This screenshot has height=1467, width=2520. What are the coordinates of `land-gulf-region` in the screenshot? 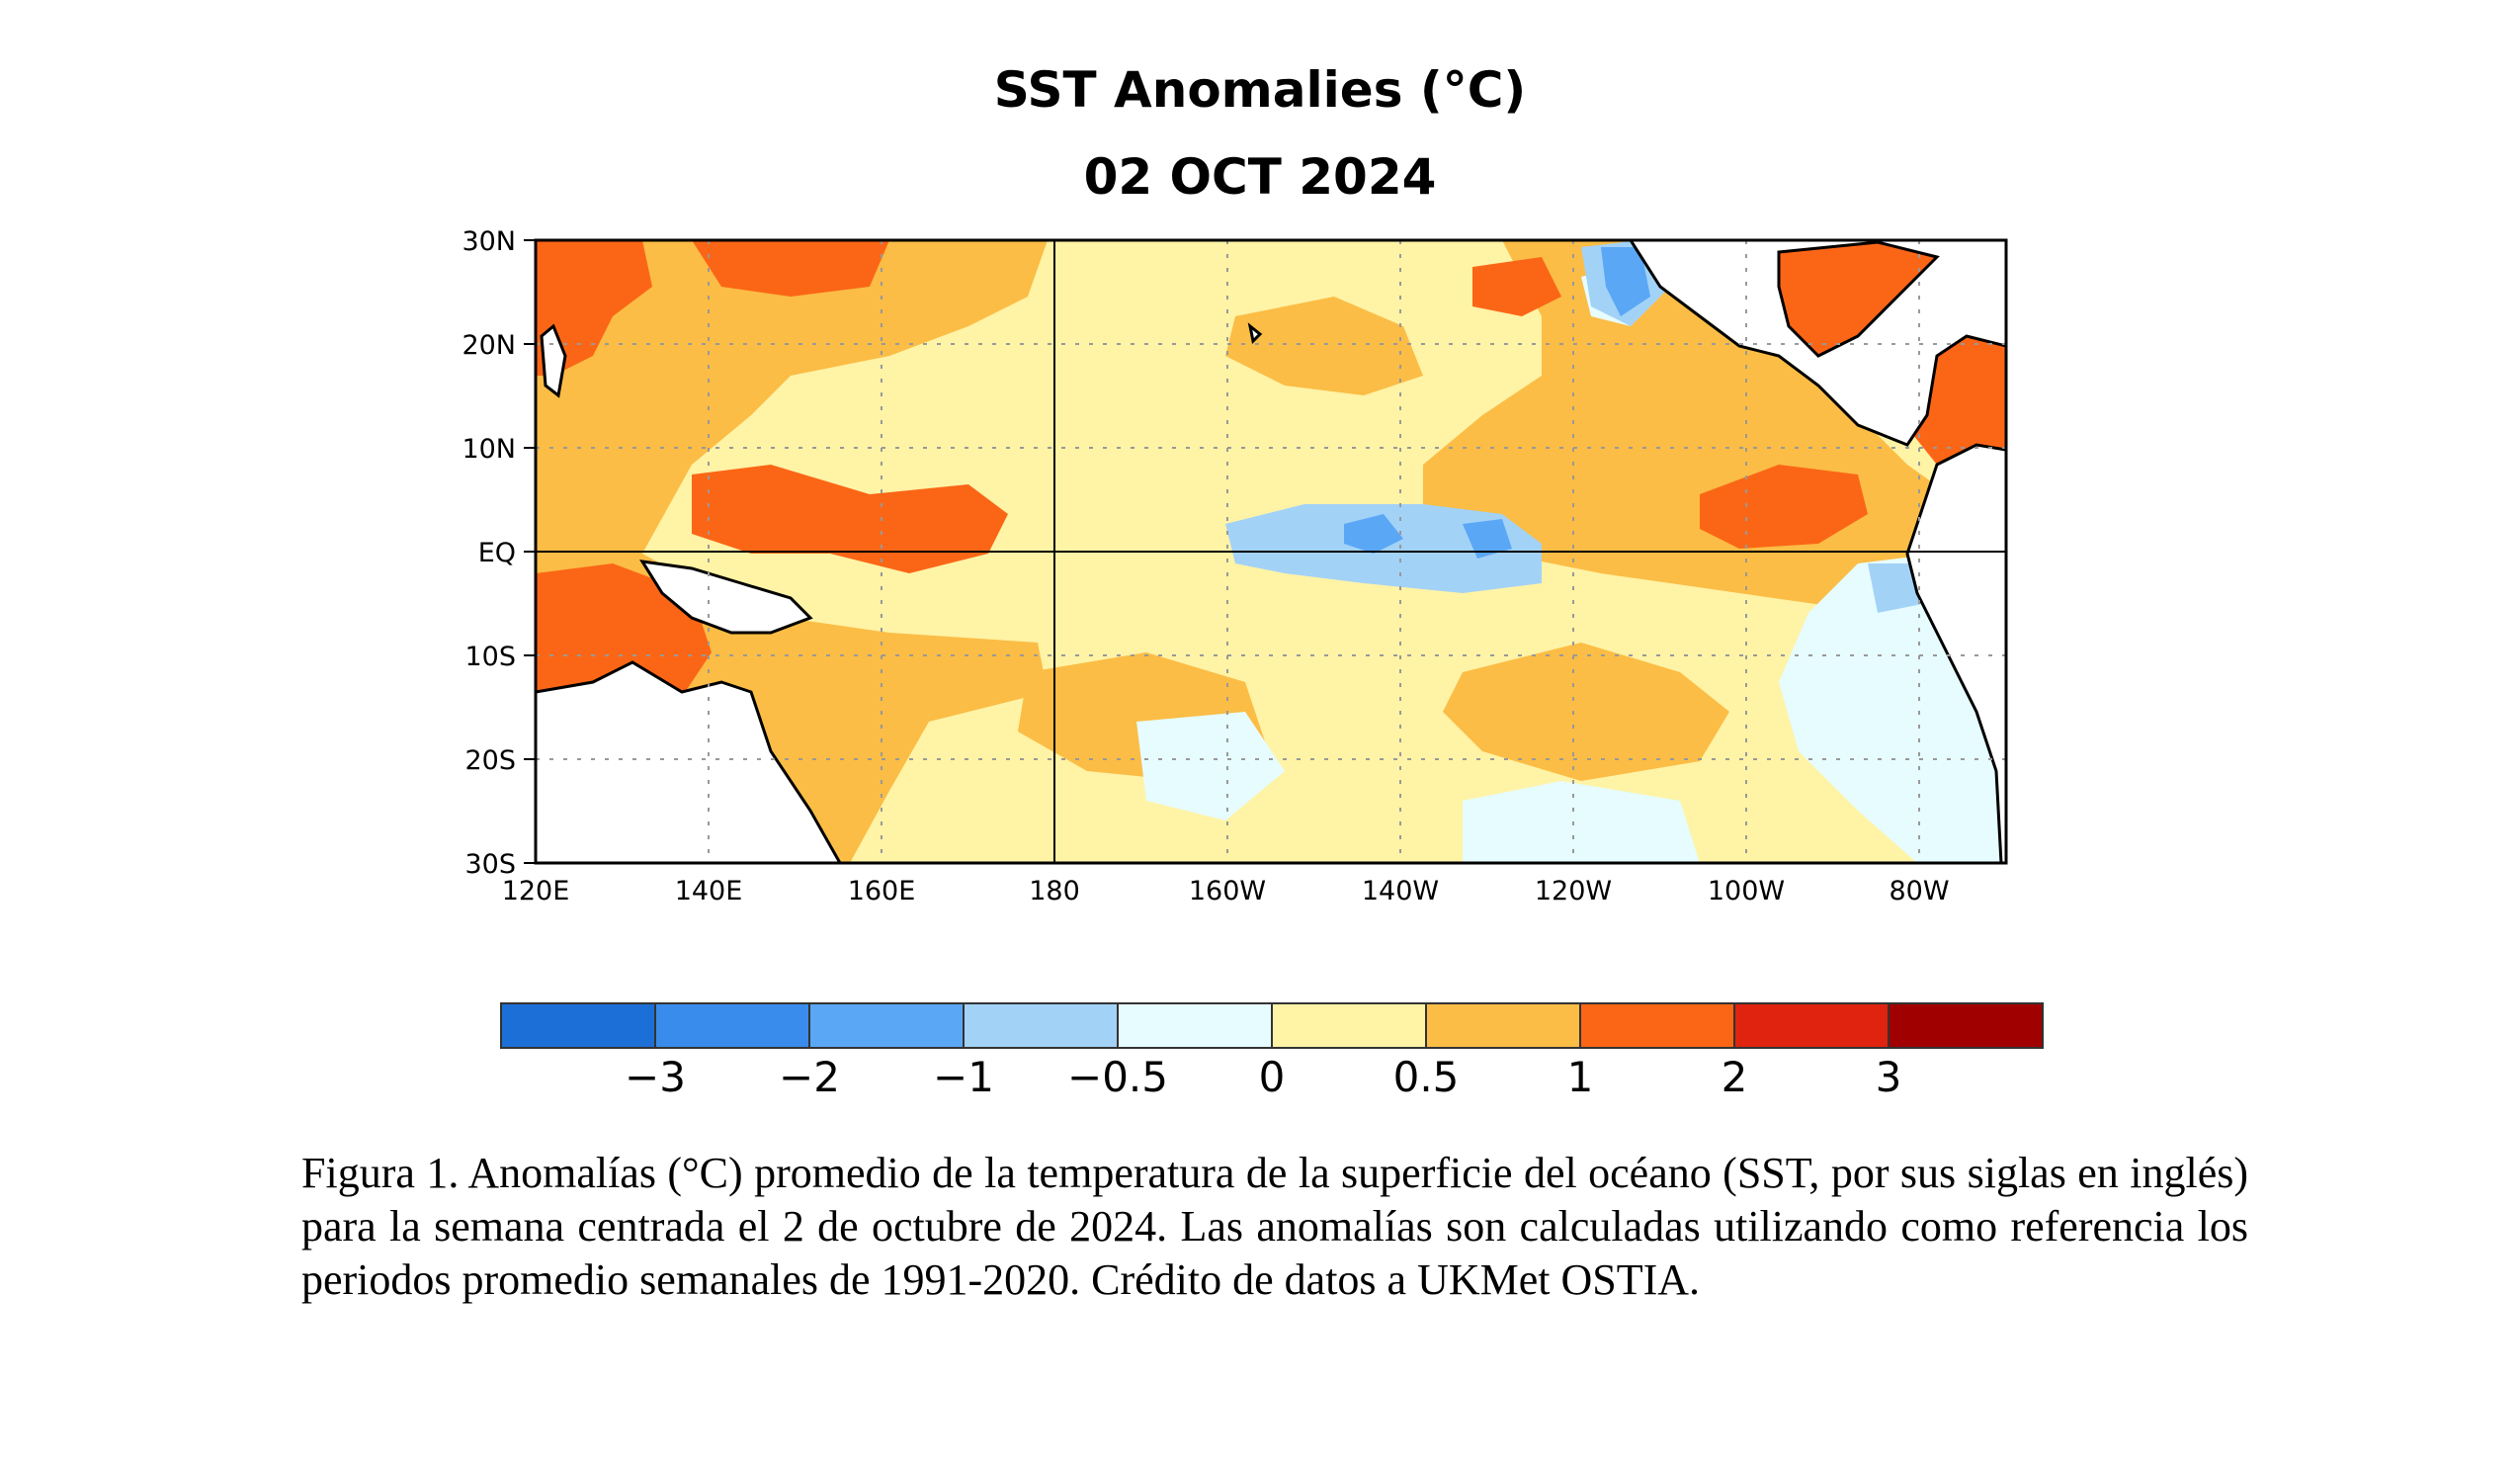 It's located at (1858, 299).